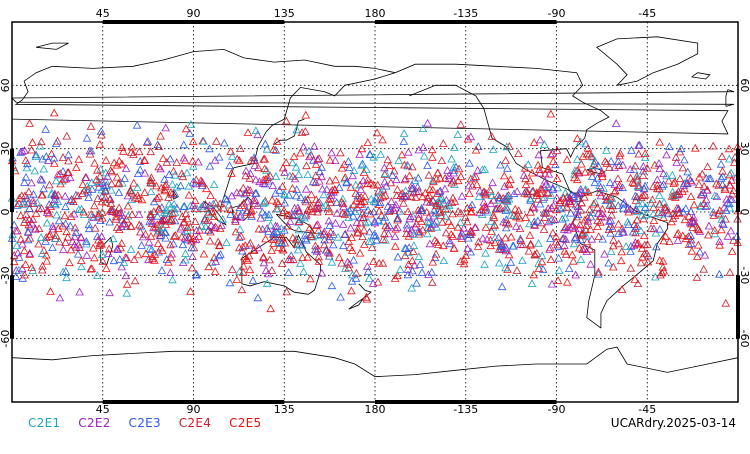 The width and height of the screenshot is (750, 454). Describe the element at coordinates (52, 46) in the screenshot. I see `coast-svalbard` at that location.